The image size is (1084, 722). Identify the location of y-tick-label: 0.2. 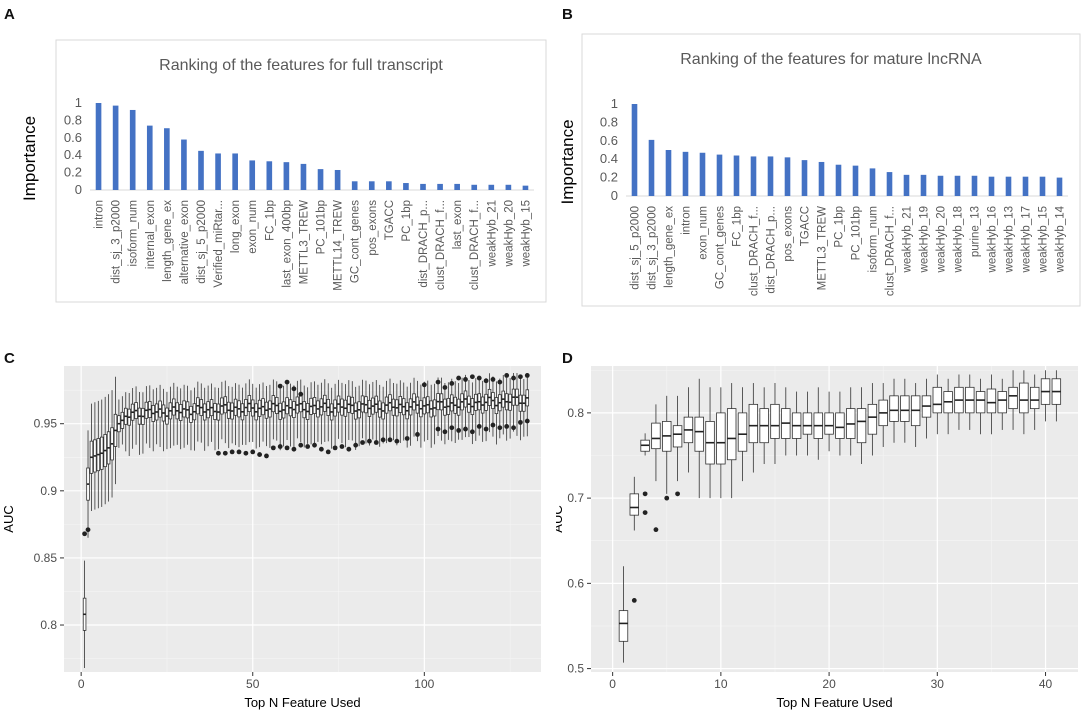
(609, 177).